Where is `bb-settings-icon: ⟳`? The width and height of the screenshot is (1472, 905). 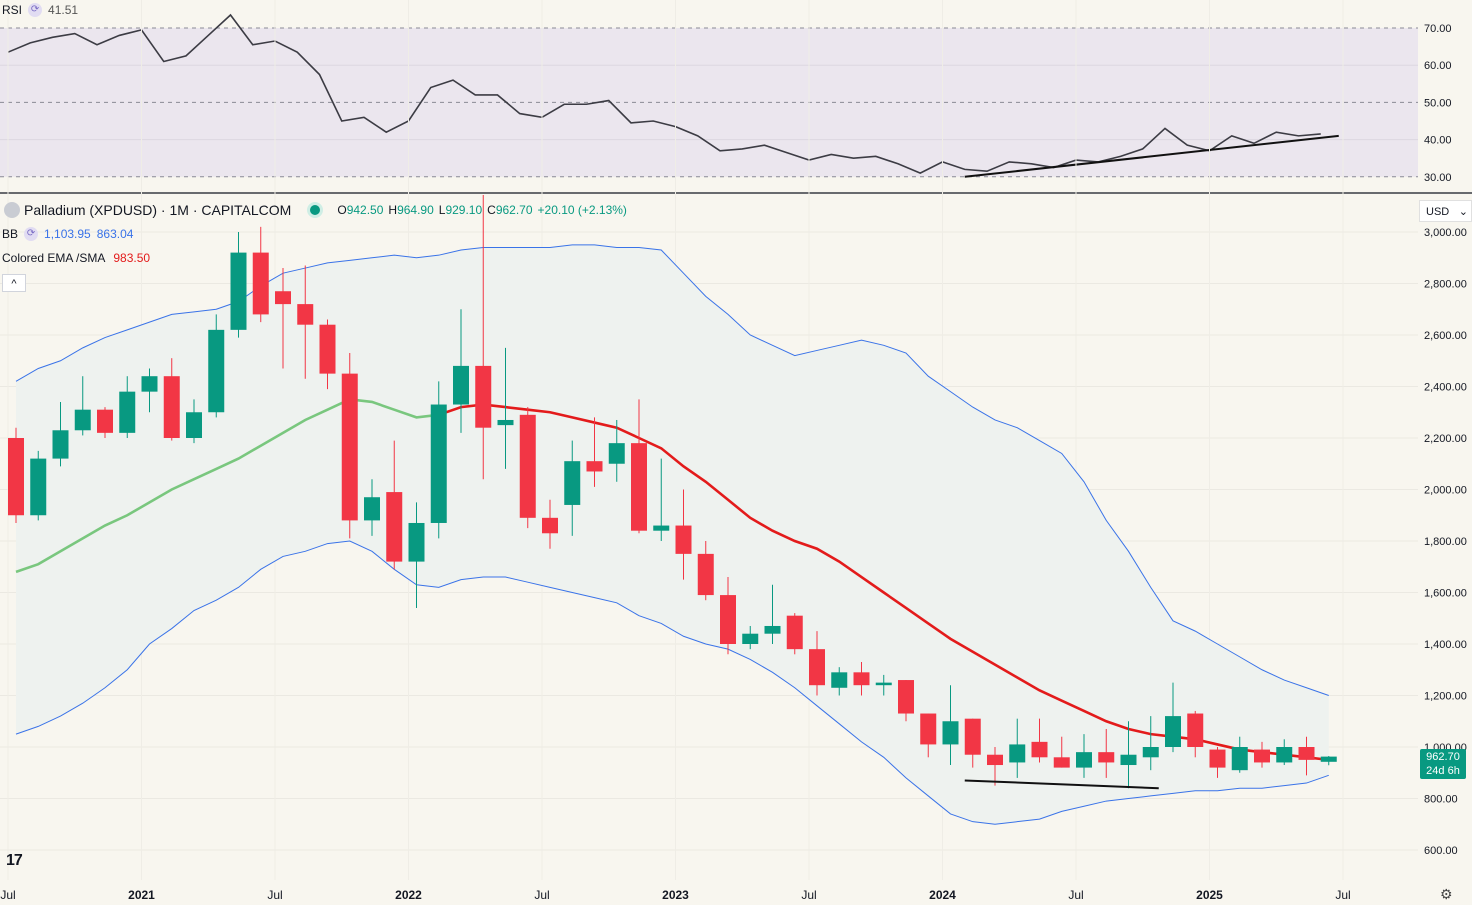 bb-settings-icon: ⟳ is located at coordinates (31, 234).